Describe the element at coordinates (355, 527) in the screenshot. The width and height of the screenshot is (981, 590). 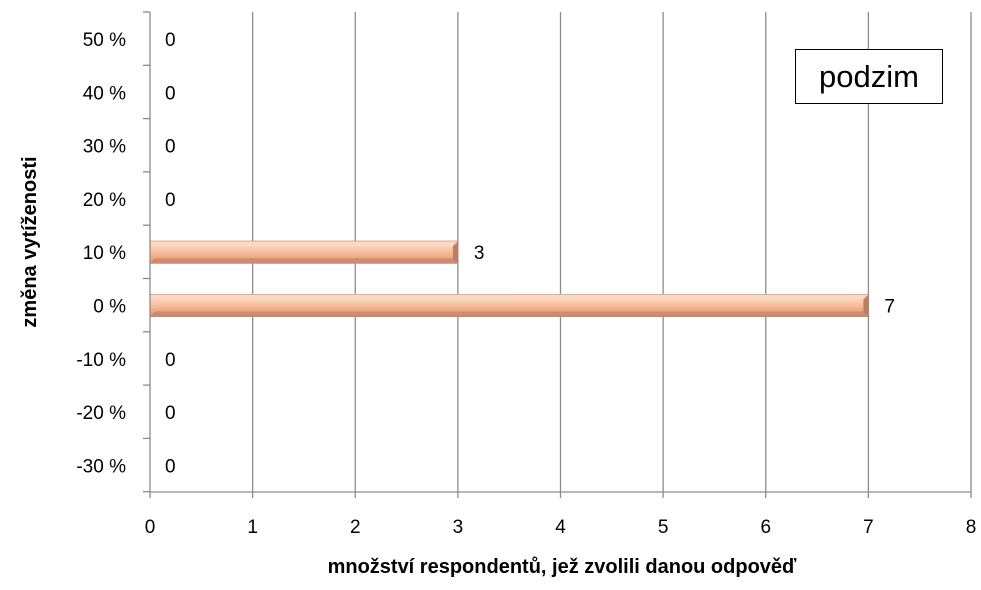
I see `x-tick-label: 2` at that location.